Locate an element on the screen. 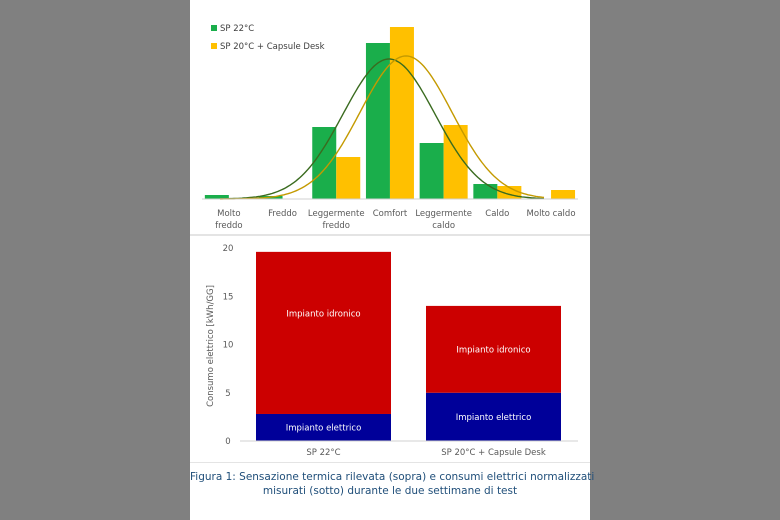 The image size is (780, 520). x-tick-label: Freddo is located at coordinates (282, 214).